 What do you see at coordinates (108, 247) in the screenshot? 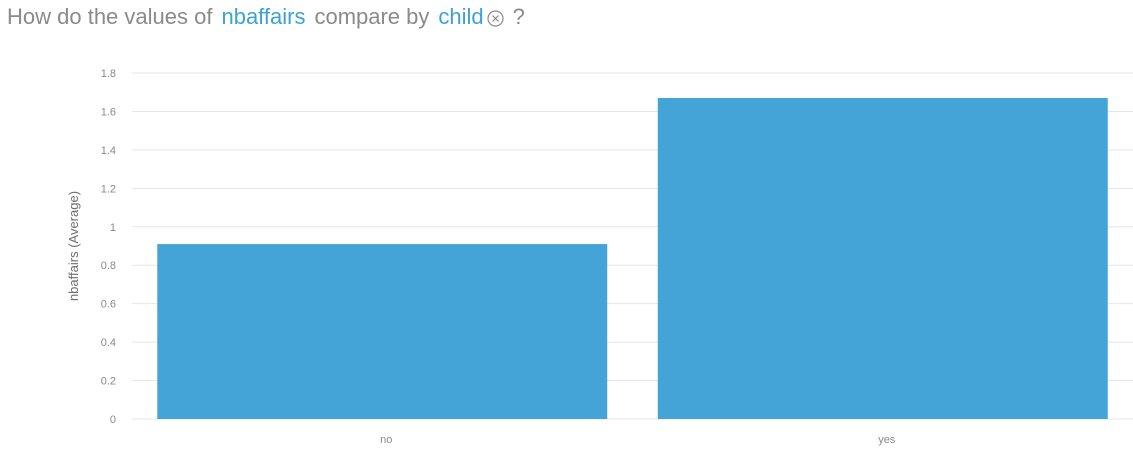
I see `y-axis-ticks: 0 0.2 0.4 0.6 0.8 1 1.2 1.4 1.6 1.8` at bounding box center [108, 247].